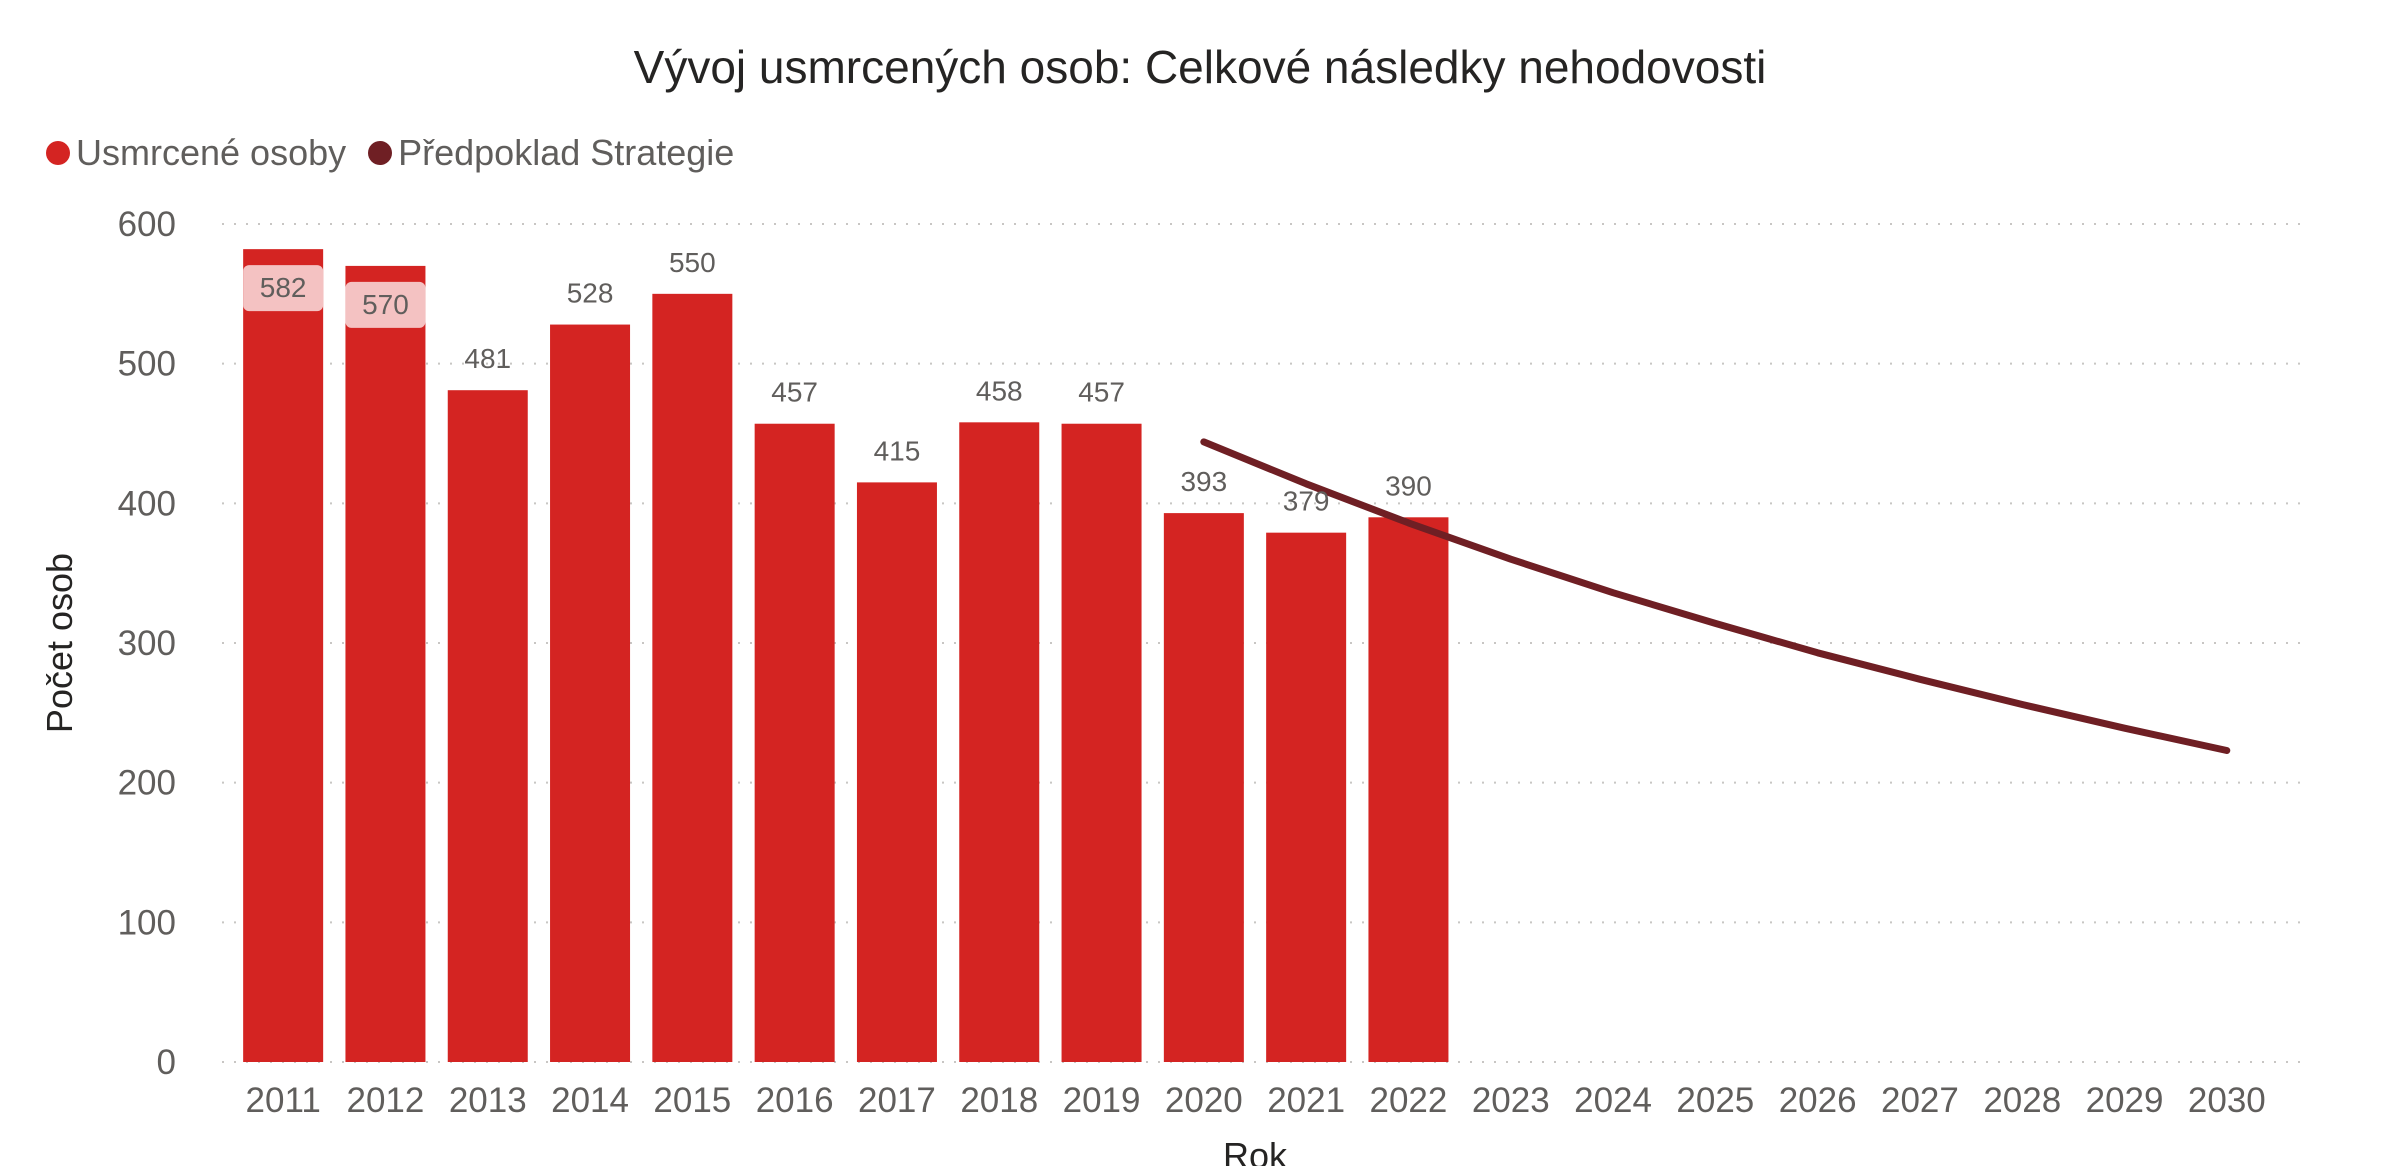 The width and height of the screenshot is (2400, 1166). What do you see at coordinates (283, 655) in the screenshot?
I see `bar-2011` at bounding box center [283, 655].